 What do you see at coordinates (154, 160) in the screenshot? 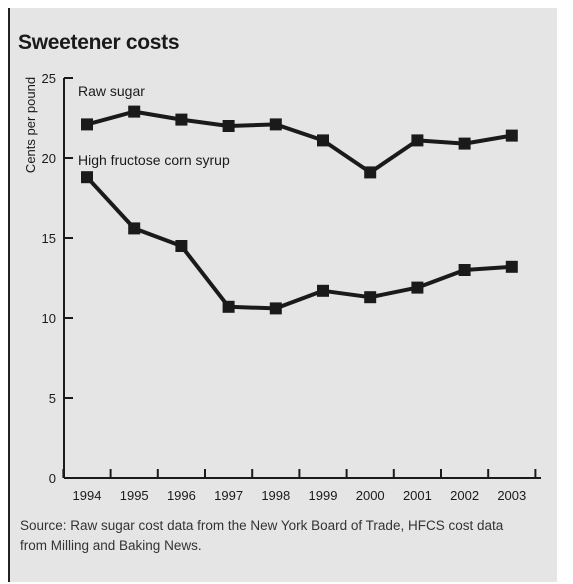
I see `series-label: High fructose corn syrup` at bounding box center [154, 160].